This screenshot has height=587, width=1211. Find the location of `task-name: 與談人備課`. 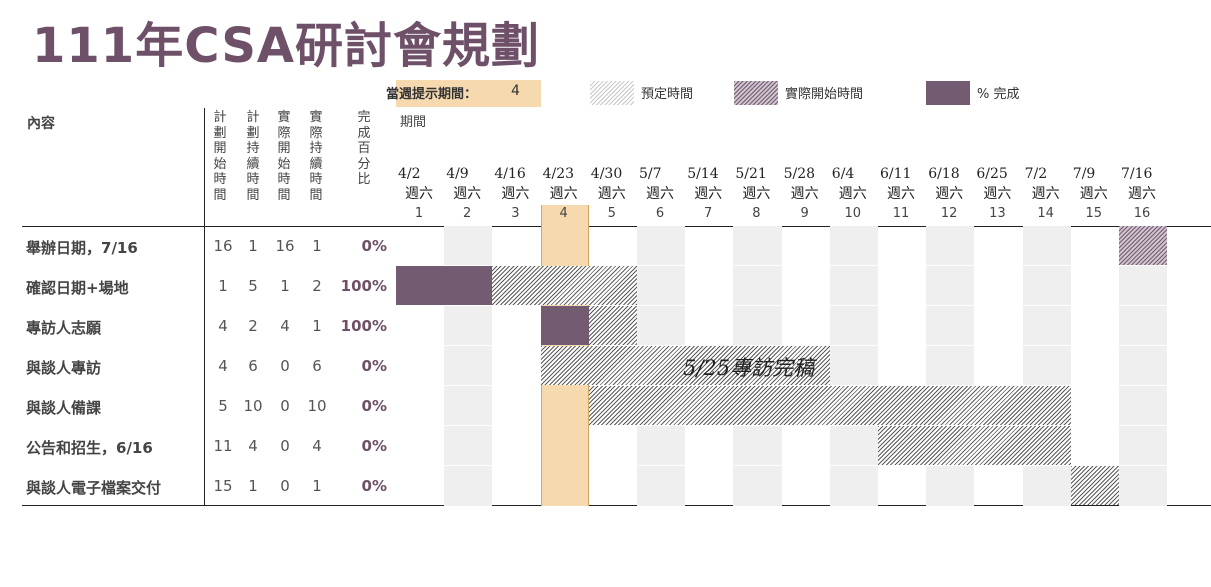

task-name: 與談人備課 is located at coordinates (64, 408).